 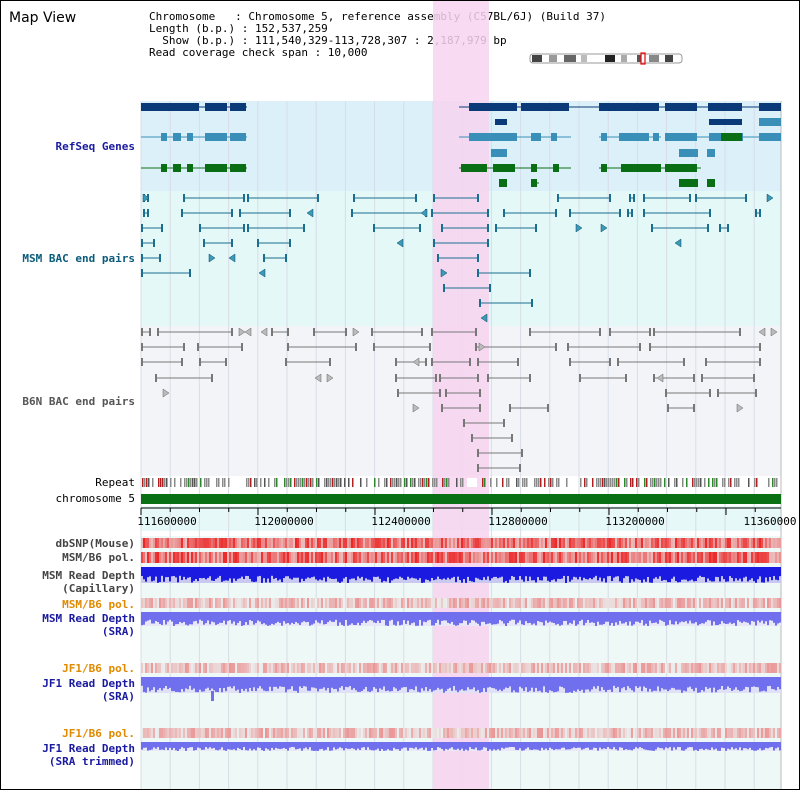 I want to click on track-label-jf1-b6-pol: JF1/B6 pol., so click(x=98, y=668).